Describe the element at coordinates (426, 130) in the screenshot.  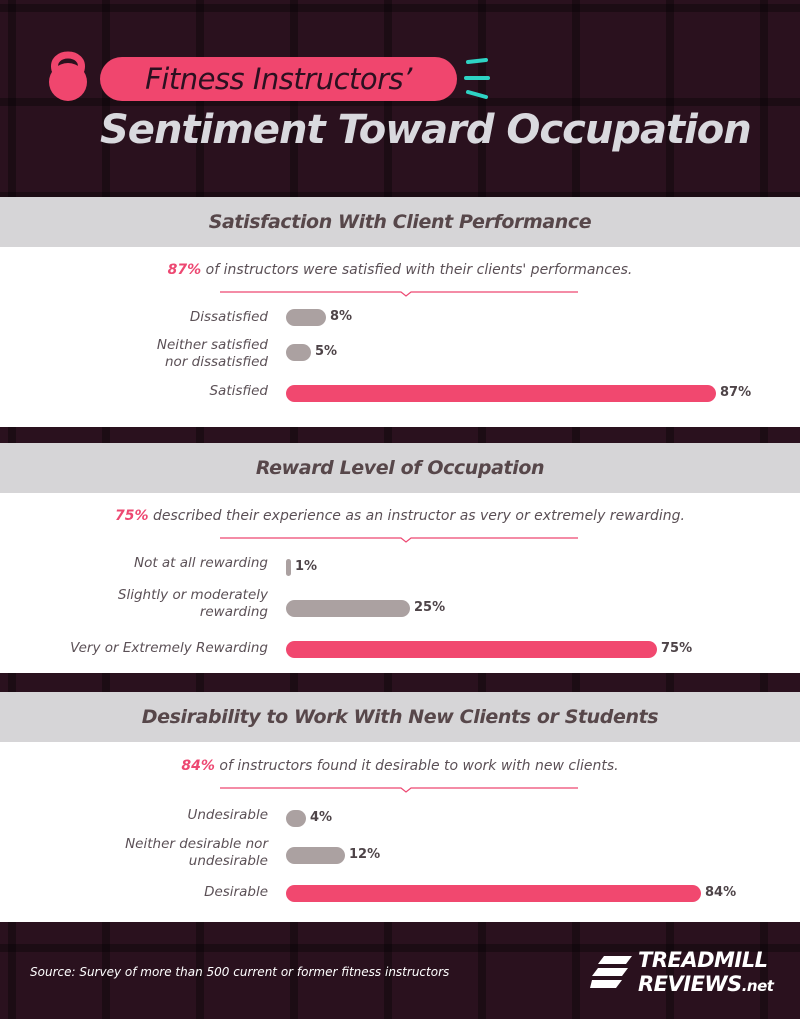
I see `page-title: Sentiment Toward Occupation` at that location.